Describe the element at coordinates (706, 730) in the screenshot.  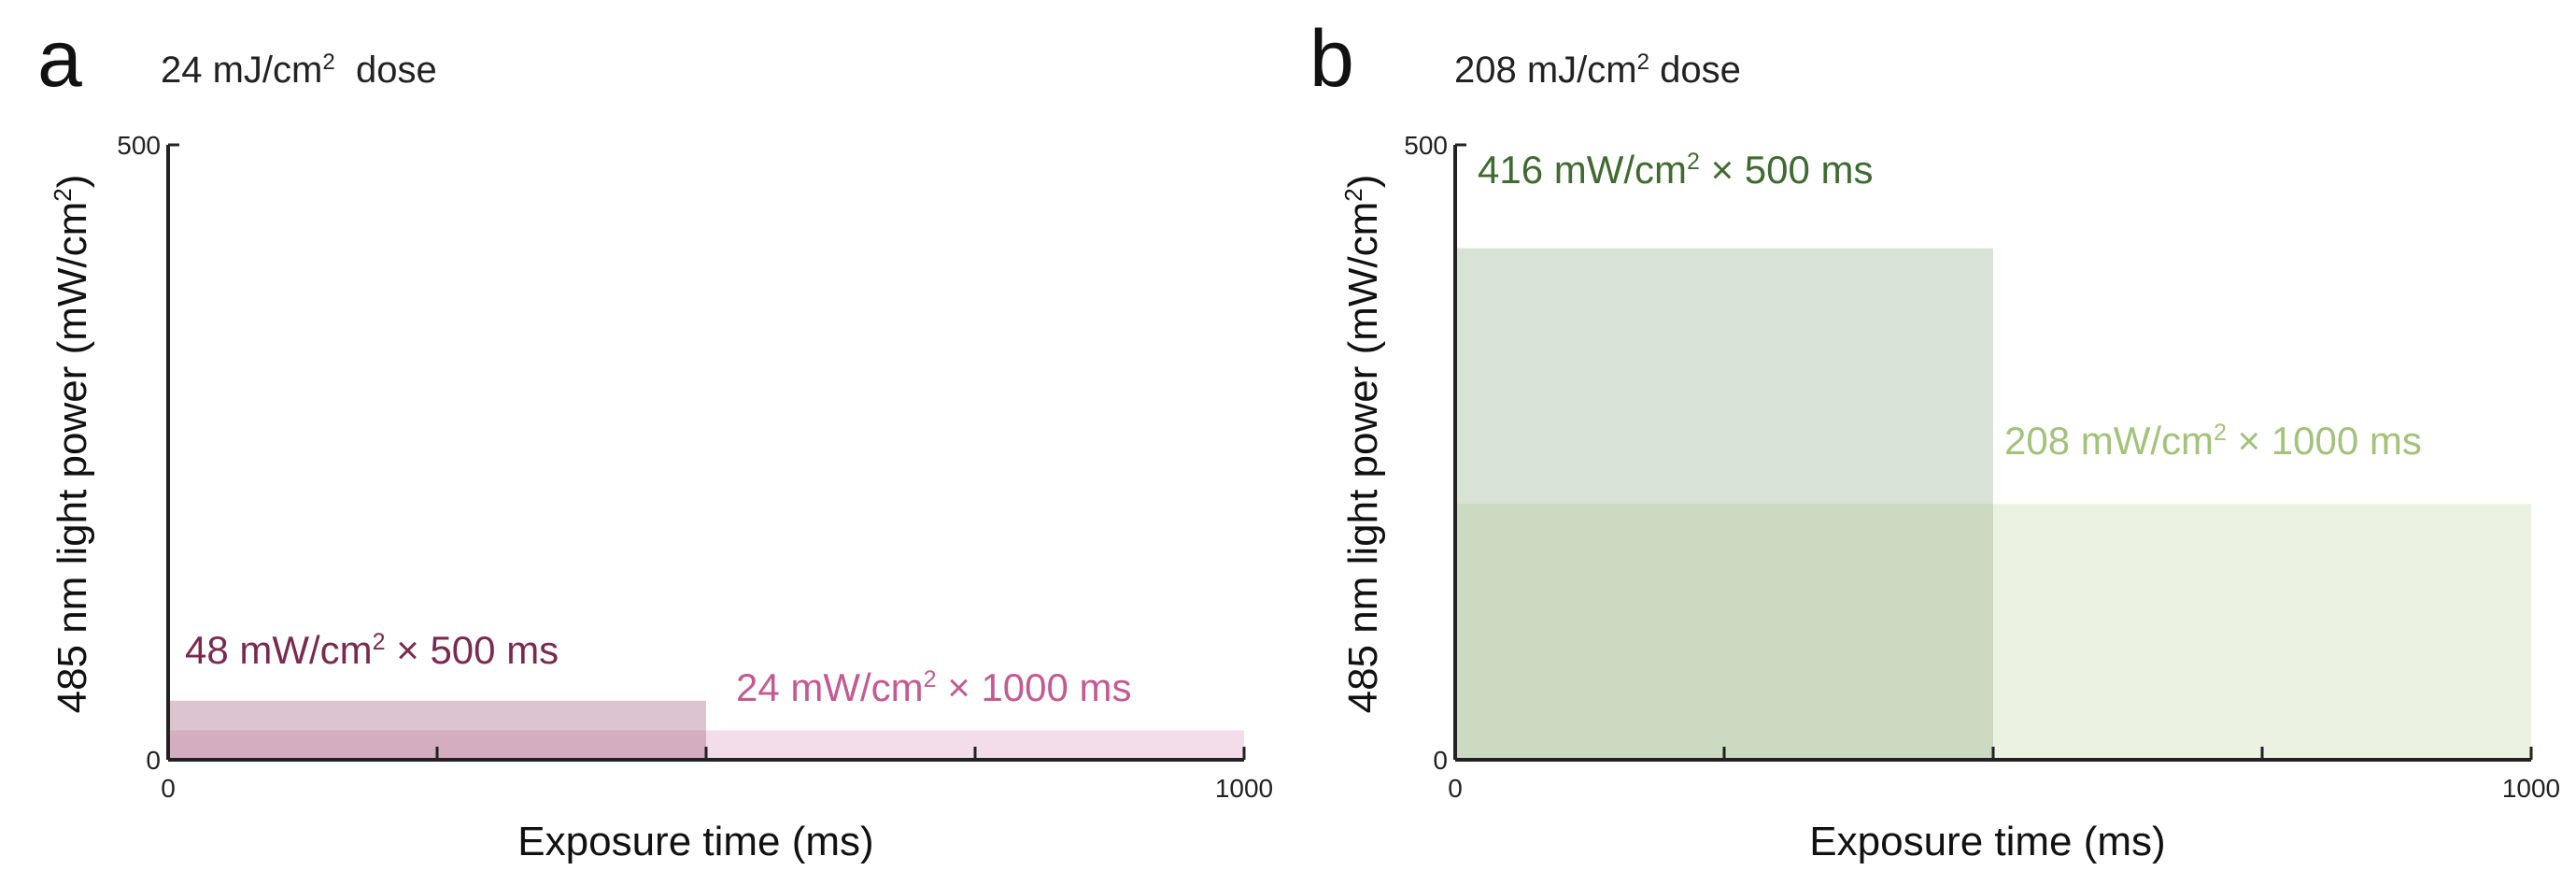
I see `bars-a` at that location.